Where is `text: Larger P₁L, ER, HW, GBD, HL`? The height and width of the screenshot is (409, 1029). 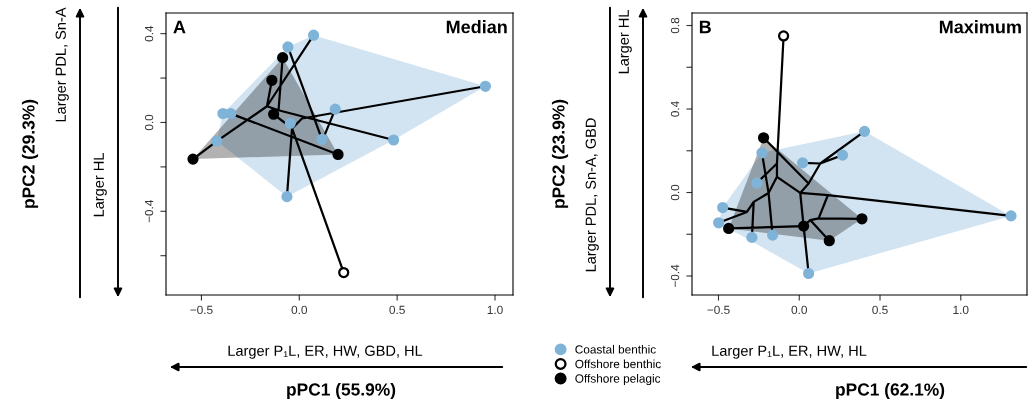
text: Larger P₁L, ER, HW, GBD, HL is located at coordinates (325, 352).